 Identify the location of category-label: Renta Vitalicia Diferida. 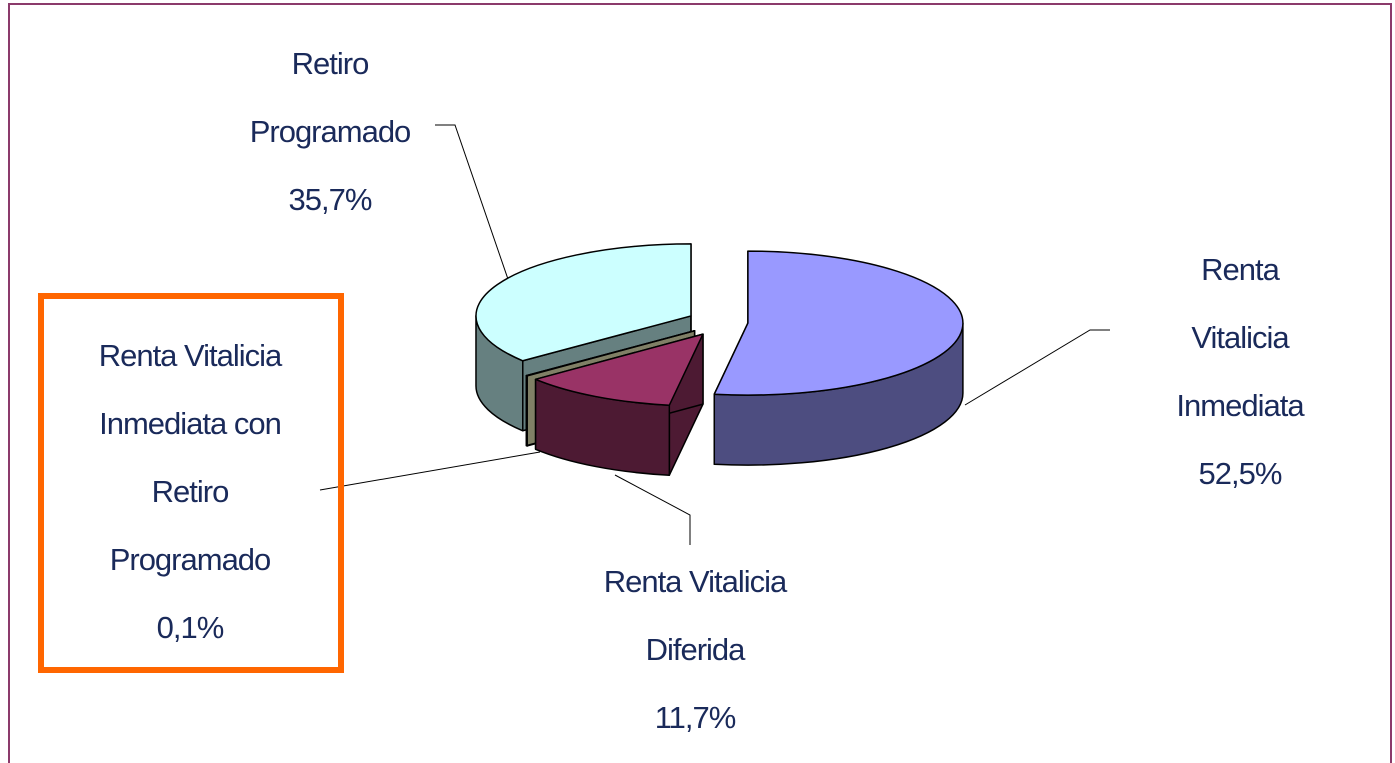
(695, 615).